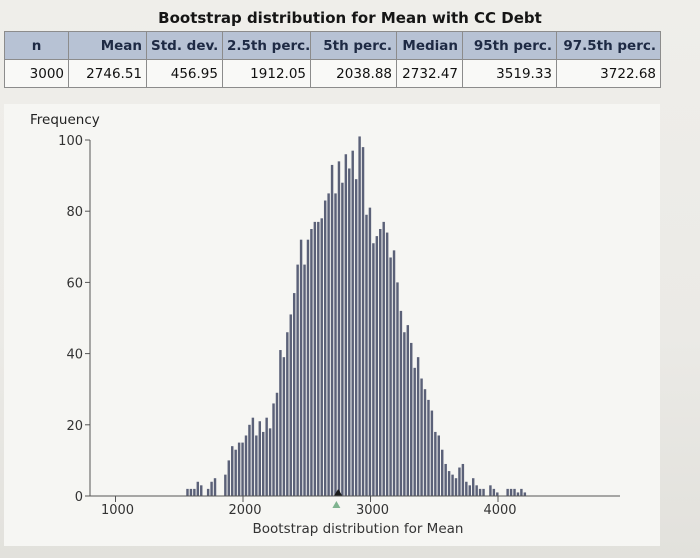 This screenshot has height=558, width=700. Describe the element at coordinates (107, 45) in the screenshot. I see `header-mean: Mean` at that location.